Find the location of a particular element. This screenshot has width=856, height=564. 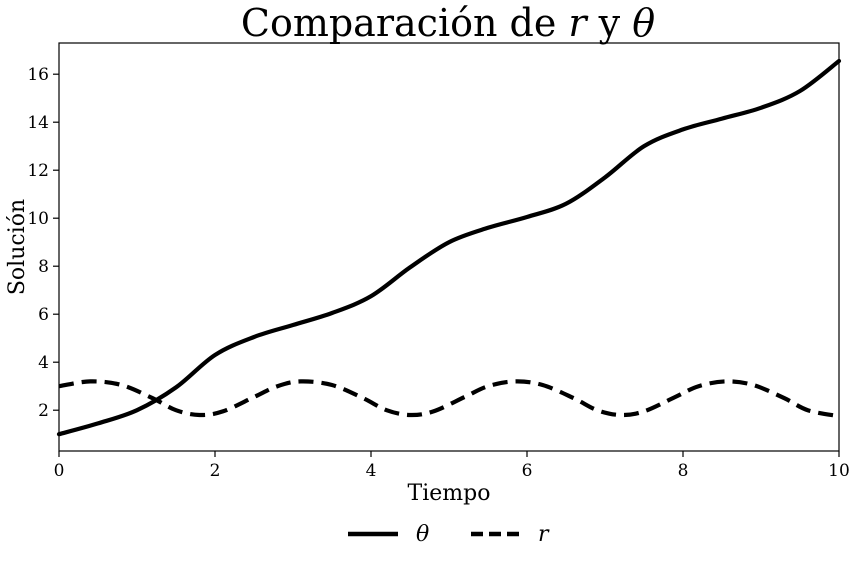

y-tick-label: 8 is located at coordinates (43, 267).